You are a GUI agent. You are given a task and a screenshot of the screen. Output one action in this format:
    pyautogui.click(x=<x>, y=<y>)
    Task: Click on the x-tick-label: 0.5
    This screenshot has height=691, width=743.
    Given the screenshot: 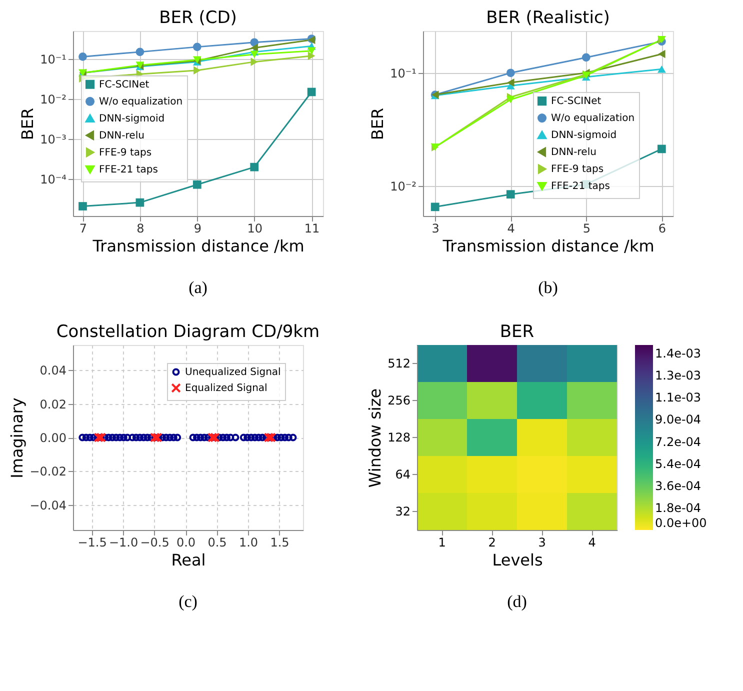 What is the action you would take?
    pyautogui.click(x=217, y=543)
    